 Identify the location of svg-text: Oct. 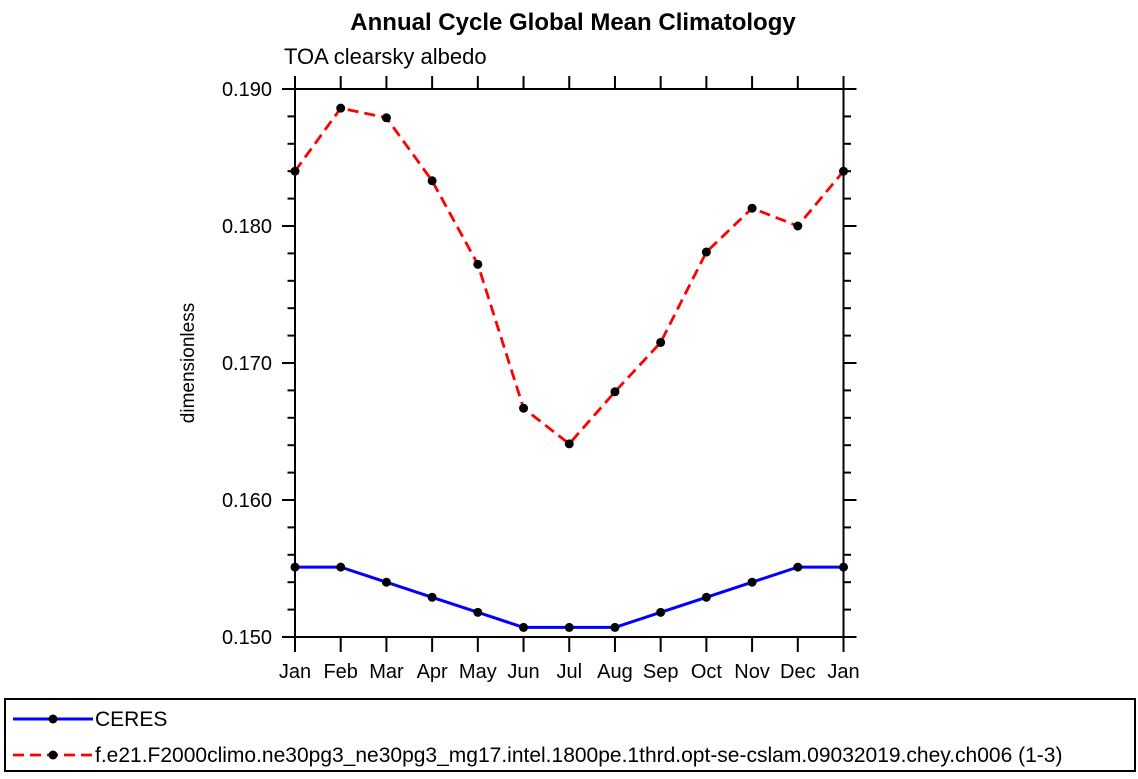
(707, 672).